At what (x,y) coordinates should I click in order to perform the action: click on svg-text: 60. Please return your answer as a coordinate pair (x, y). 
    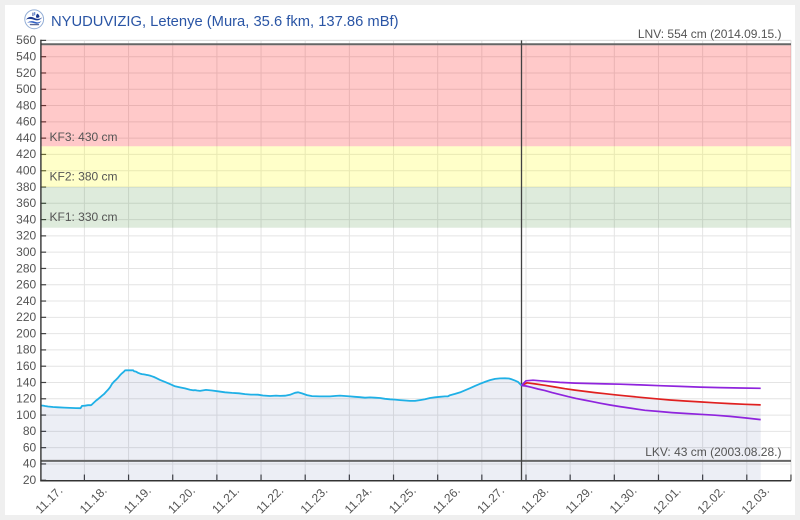
    Looking at the image, I should click on (30, 447).